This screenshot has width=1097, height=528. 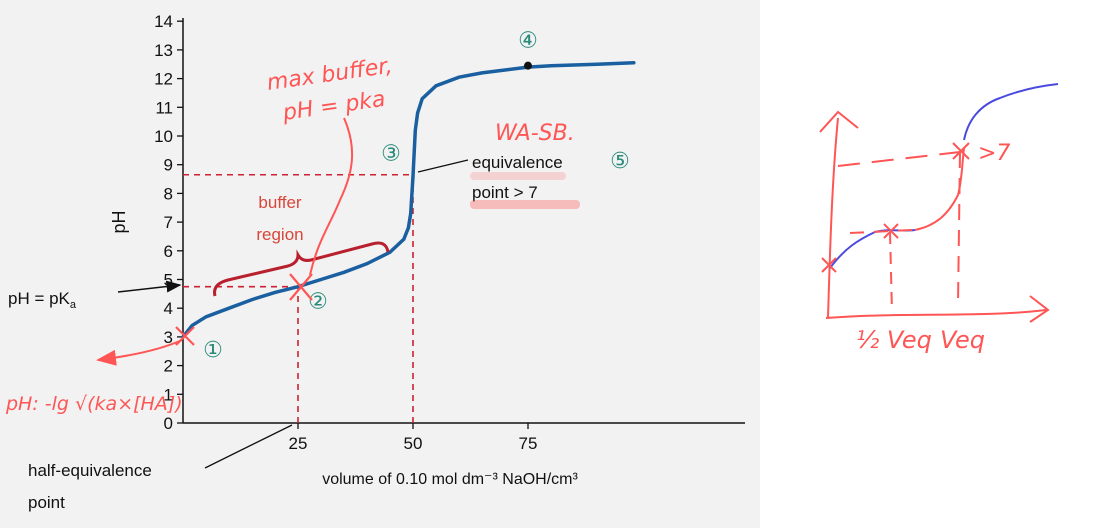 What do you see at coordinates (891, 272) in the screenshot?
I see `sketch-dash-half-veq` at bounding box center [891, 272].